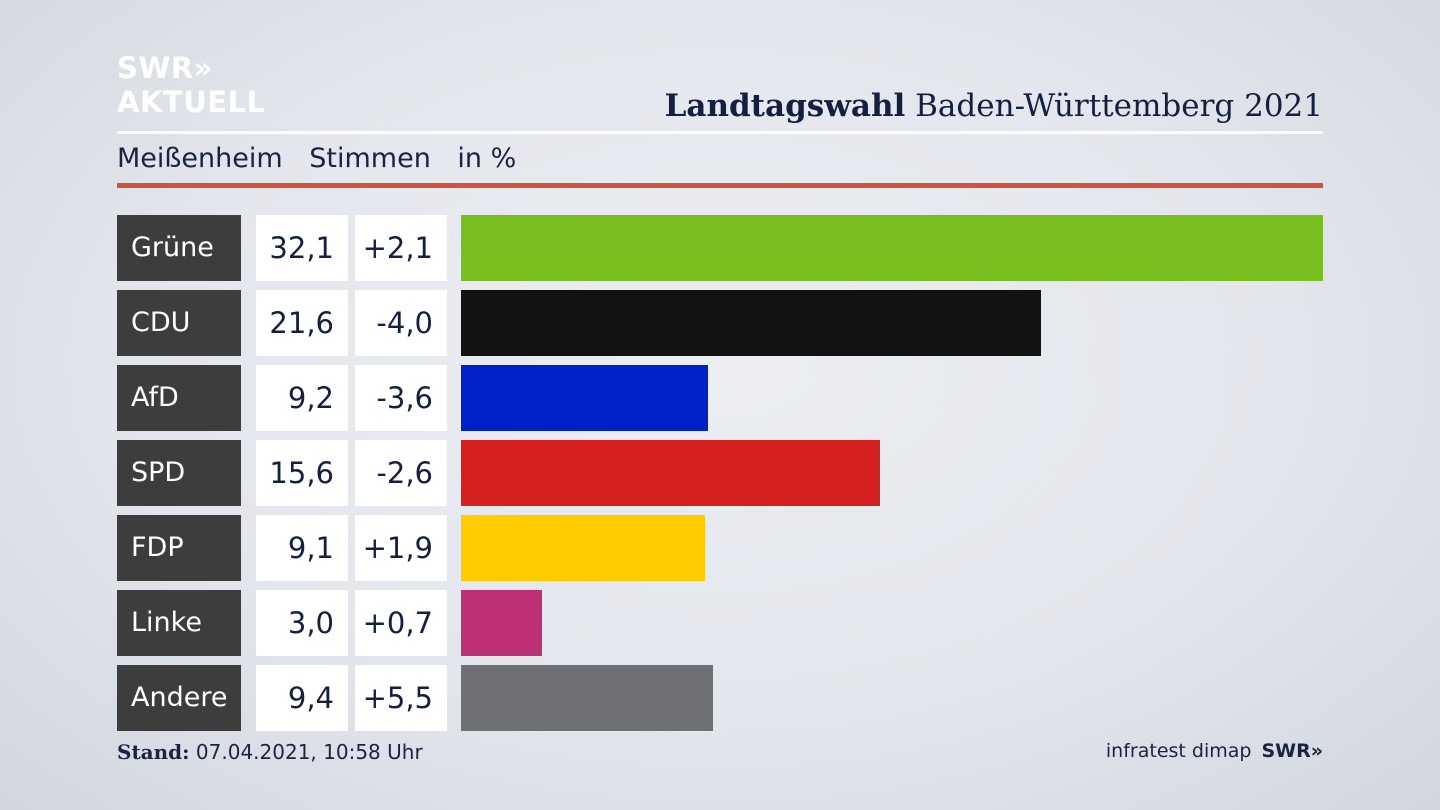  I want to click on source-credit: infratest dimap SWR», so click(1214, 751).